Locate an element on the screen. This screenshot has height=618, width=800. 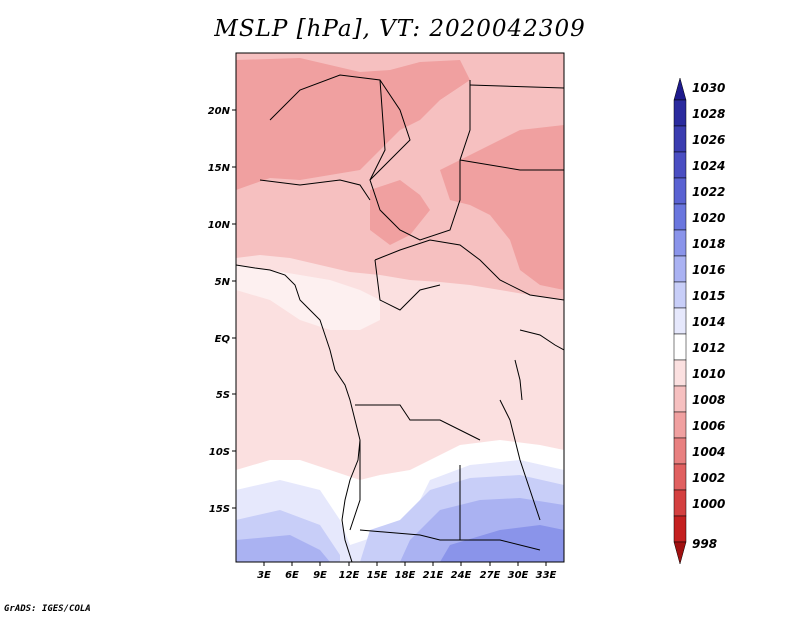
field-1008-east is located at coordinates (502, 207).